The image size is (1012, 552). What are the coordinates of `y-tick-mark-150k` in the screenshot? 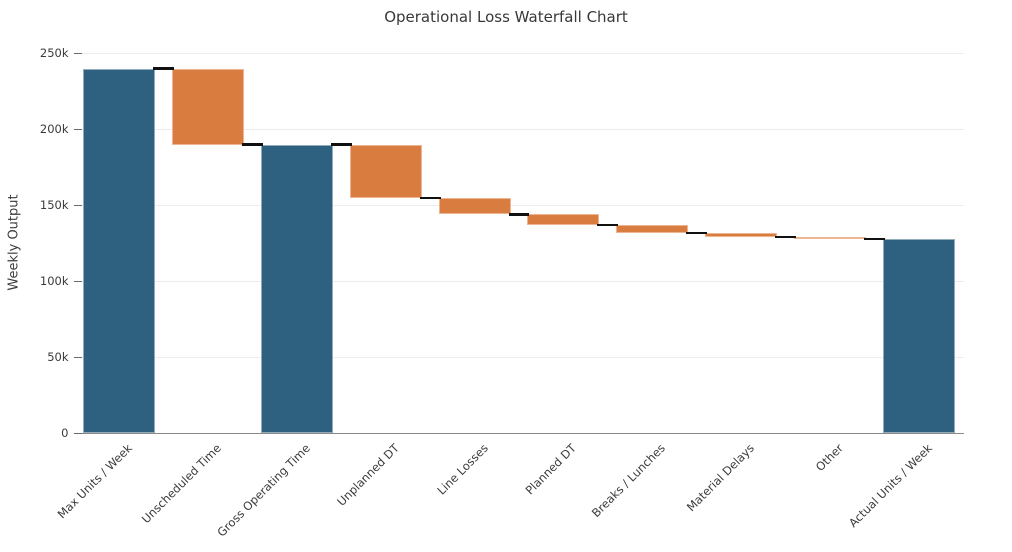 It's located at (78, 205).